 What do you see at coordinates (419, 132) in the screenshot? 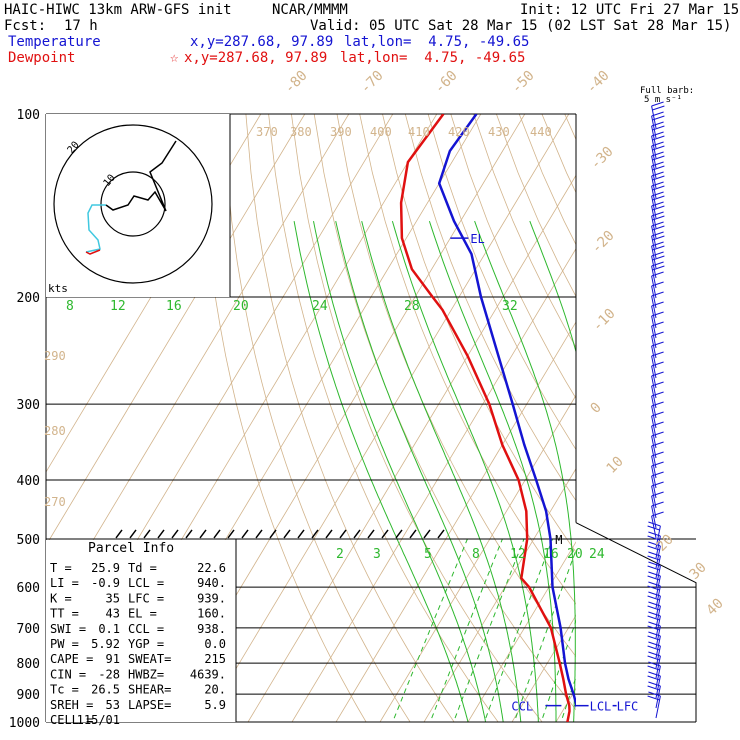
I see `theta-label: 410` at bounding box center [419, 132].